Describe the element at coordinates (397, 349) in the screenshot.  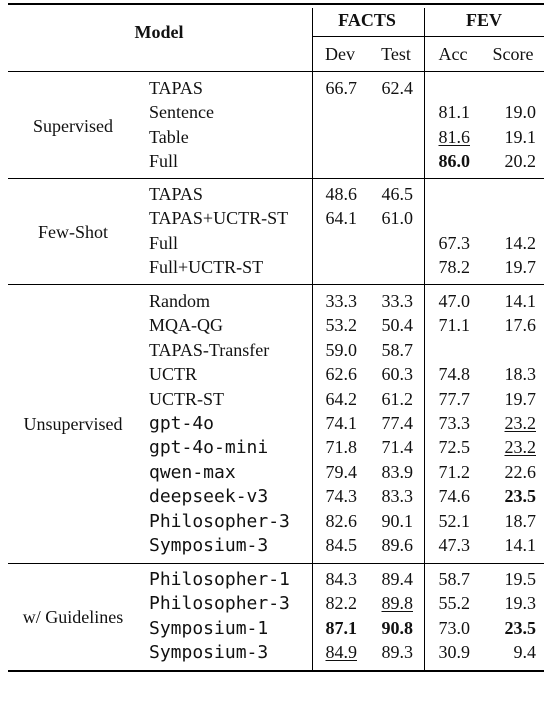
I see `cell-test: 58.7` at that location.